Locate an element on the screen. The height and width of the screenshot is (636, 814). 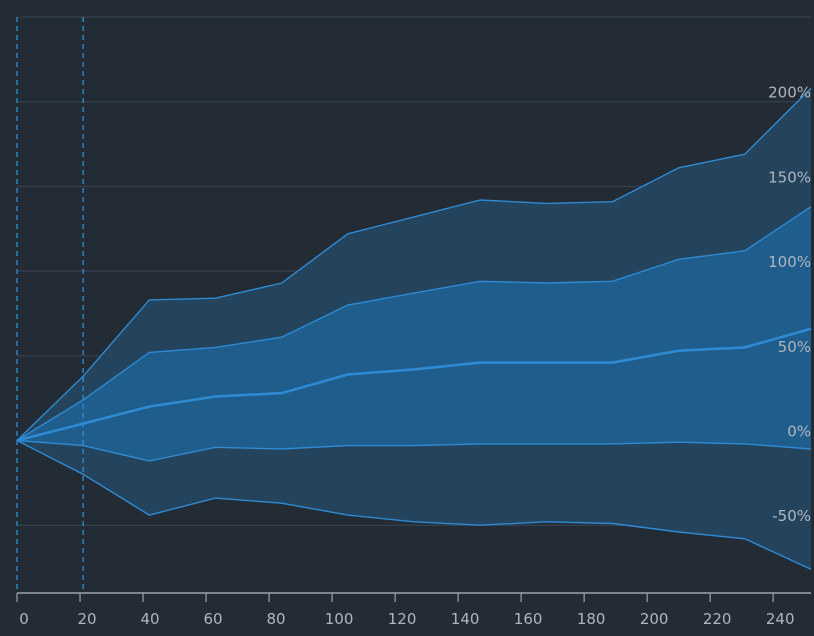
marker-layer is located at coordinates (50, 305).